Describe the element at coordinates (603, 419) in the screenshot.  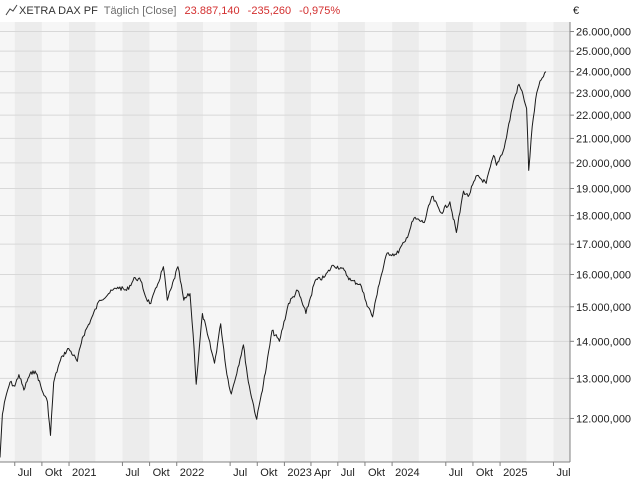
I see `y-tick-label: 12.000,000` at that location.